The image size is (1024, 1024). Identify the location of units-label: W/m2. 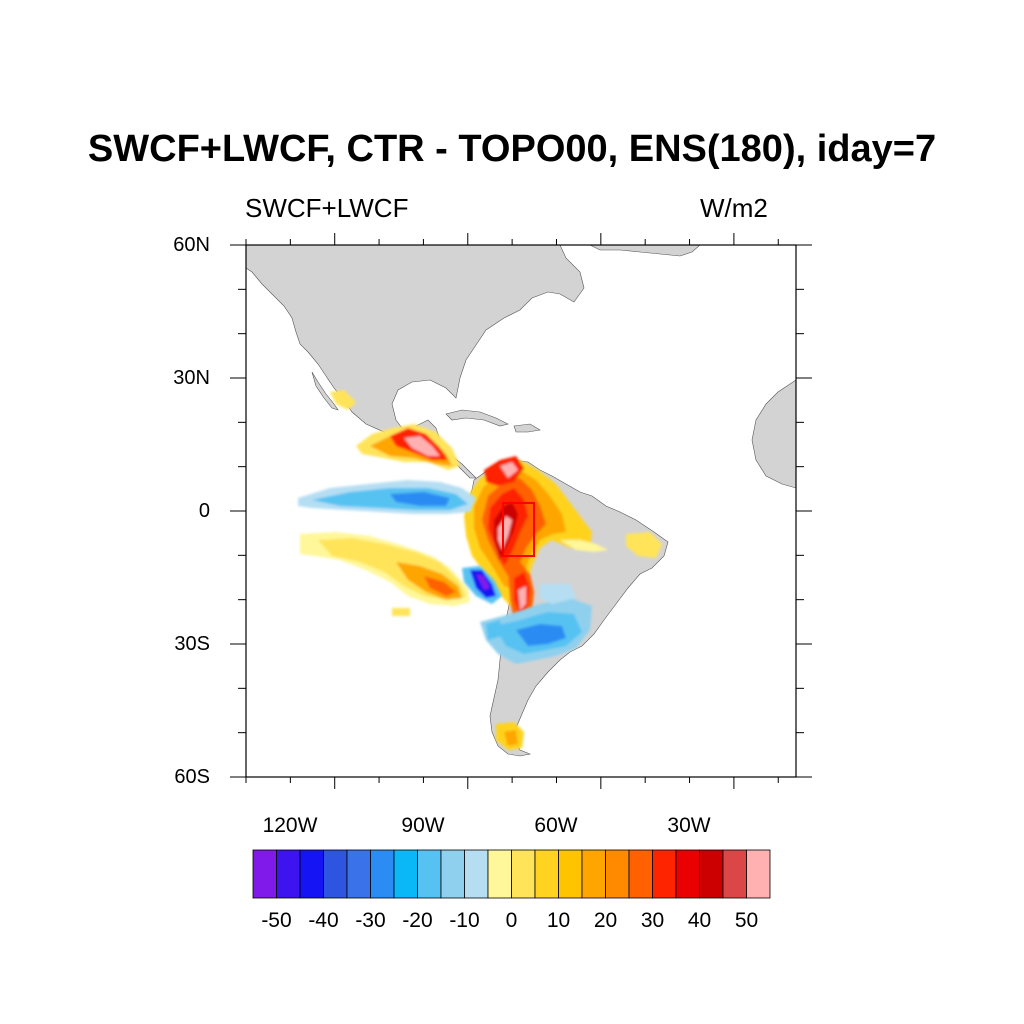
(734, 208).